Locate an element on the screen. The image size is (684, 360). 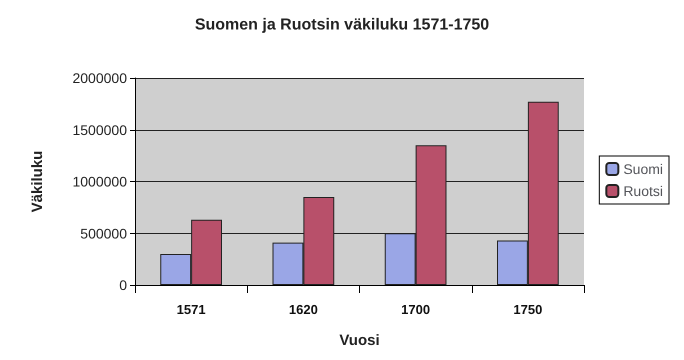
x-axis-title: Vuosi is located at coordinates (359, 340).